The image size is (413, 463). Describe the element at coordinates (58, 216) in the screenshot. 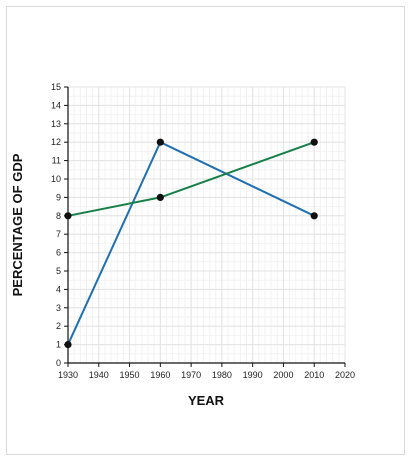

I see `y-tick-label: 8` at that location.